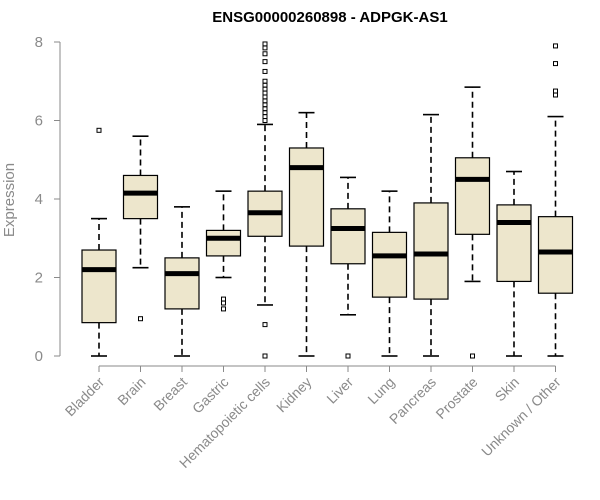  What do you see at coordinates (9, 200) in the screenshot?
I see `y-axis-label: Expression` at bounding box center [9, 200].